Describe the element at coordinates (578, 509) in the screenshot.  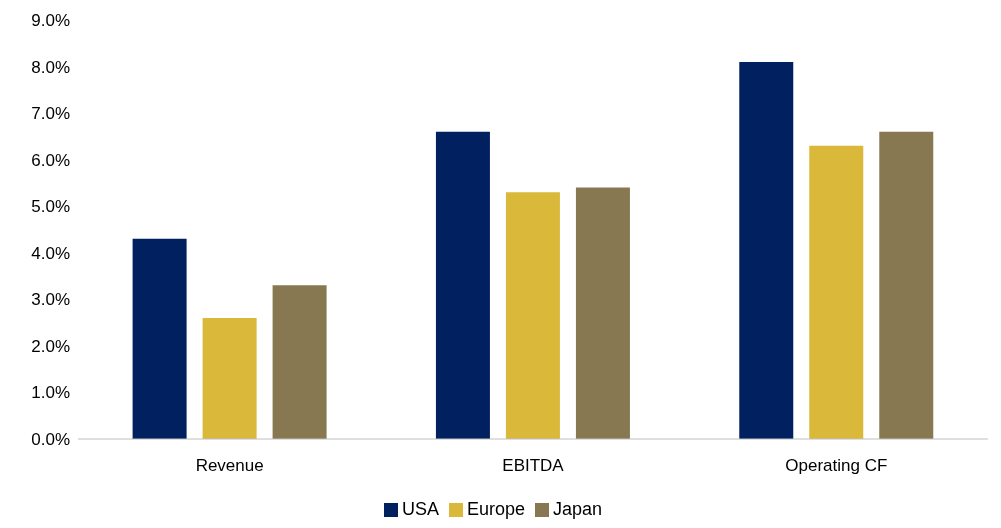
I see `legend-label: Japan` at that location.